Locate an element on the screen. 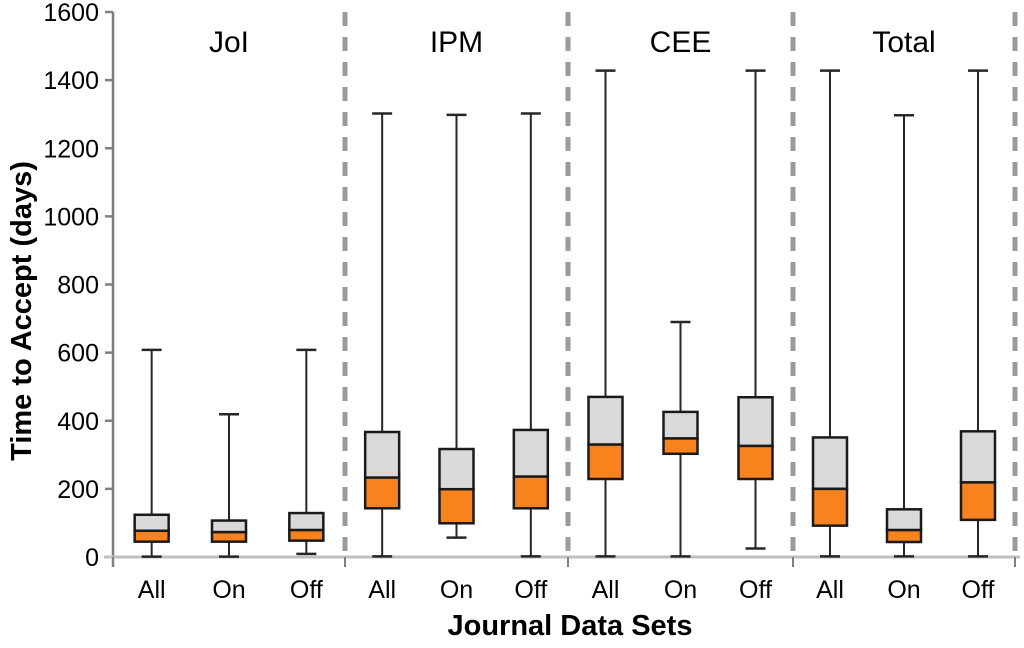  y-tick-label: 600 is located at coordinates (78, 354).